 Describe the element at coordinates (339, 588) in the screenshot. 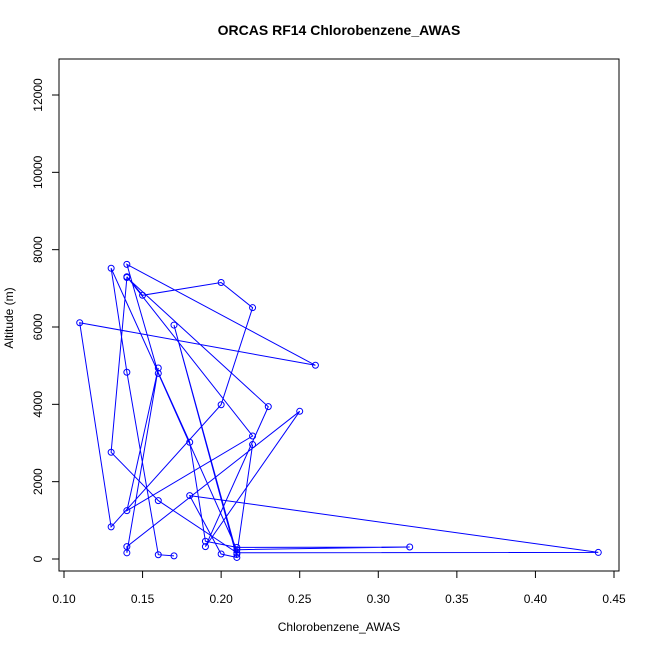

I see `x-axis: 0.10 0.15 0.20 0.25 0.30 0.35 0.40 0.45` at that location.